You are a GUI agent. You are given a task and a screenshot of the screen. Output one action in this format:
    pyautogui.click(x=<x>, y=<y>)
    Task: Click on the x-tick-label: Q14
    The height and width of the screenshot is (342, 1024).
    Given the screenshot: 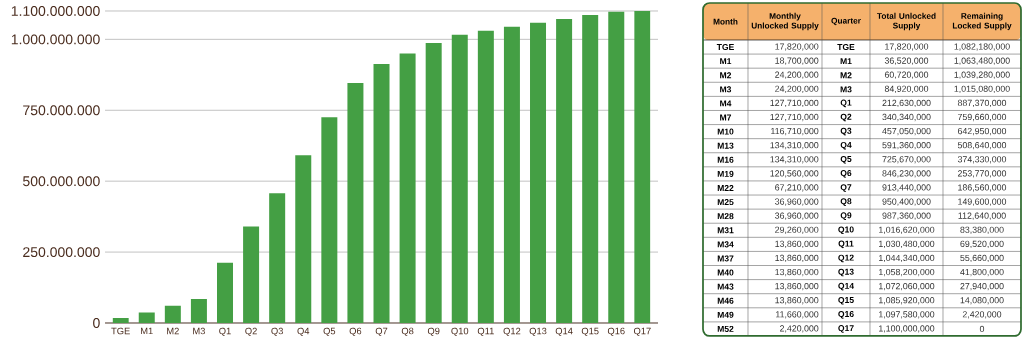 What is the action you would take?
    pyautogui.click(x=564, y=331)
    